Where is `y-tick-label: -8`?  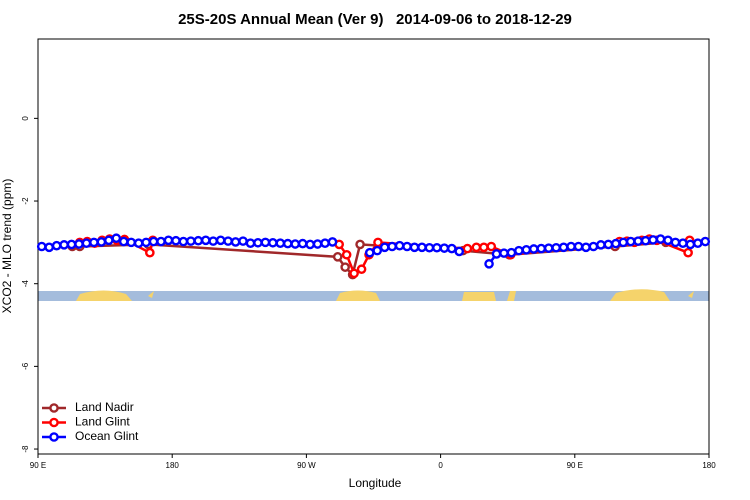
y-tick-label: -8 is located at coordinates (25, 449).